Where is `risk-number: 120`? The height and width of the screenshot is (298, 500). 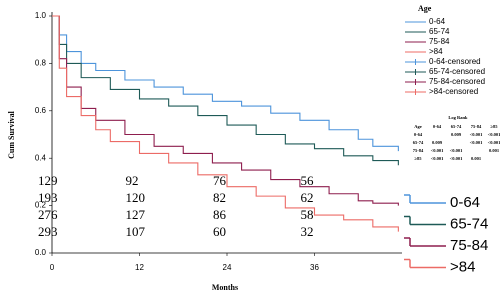
risk-number: 120 is located at coordinates (136, 197).